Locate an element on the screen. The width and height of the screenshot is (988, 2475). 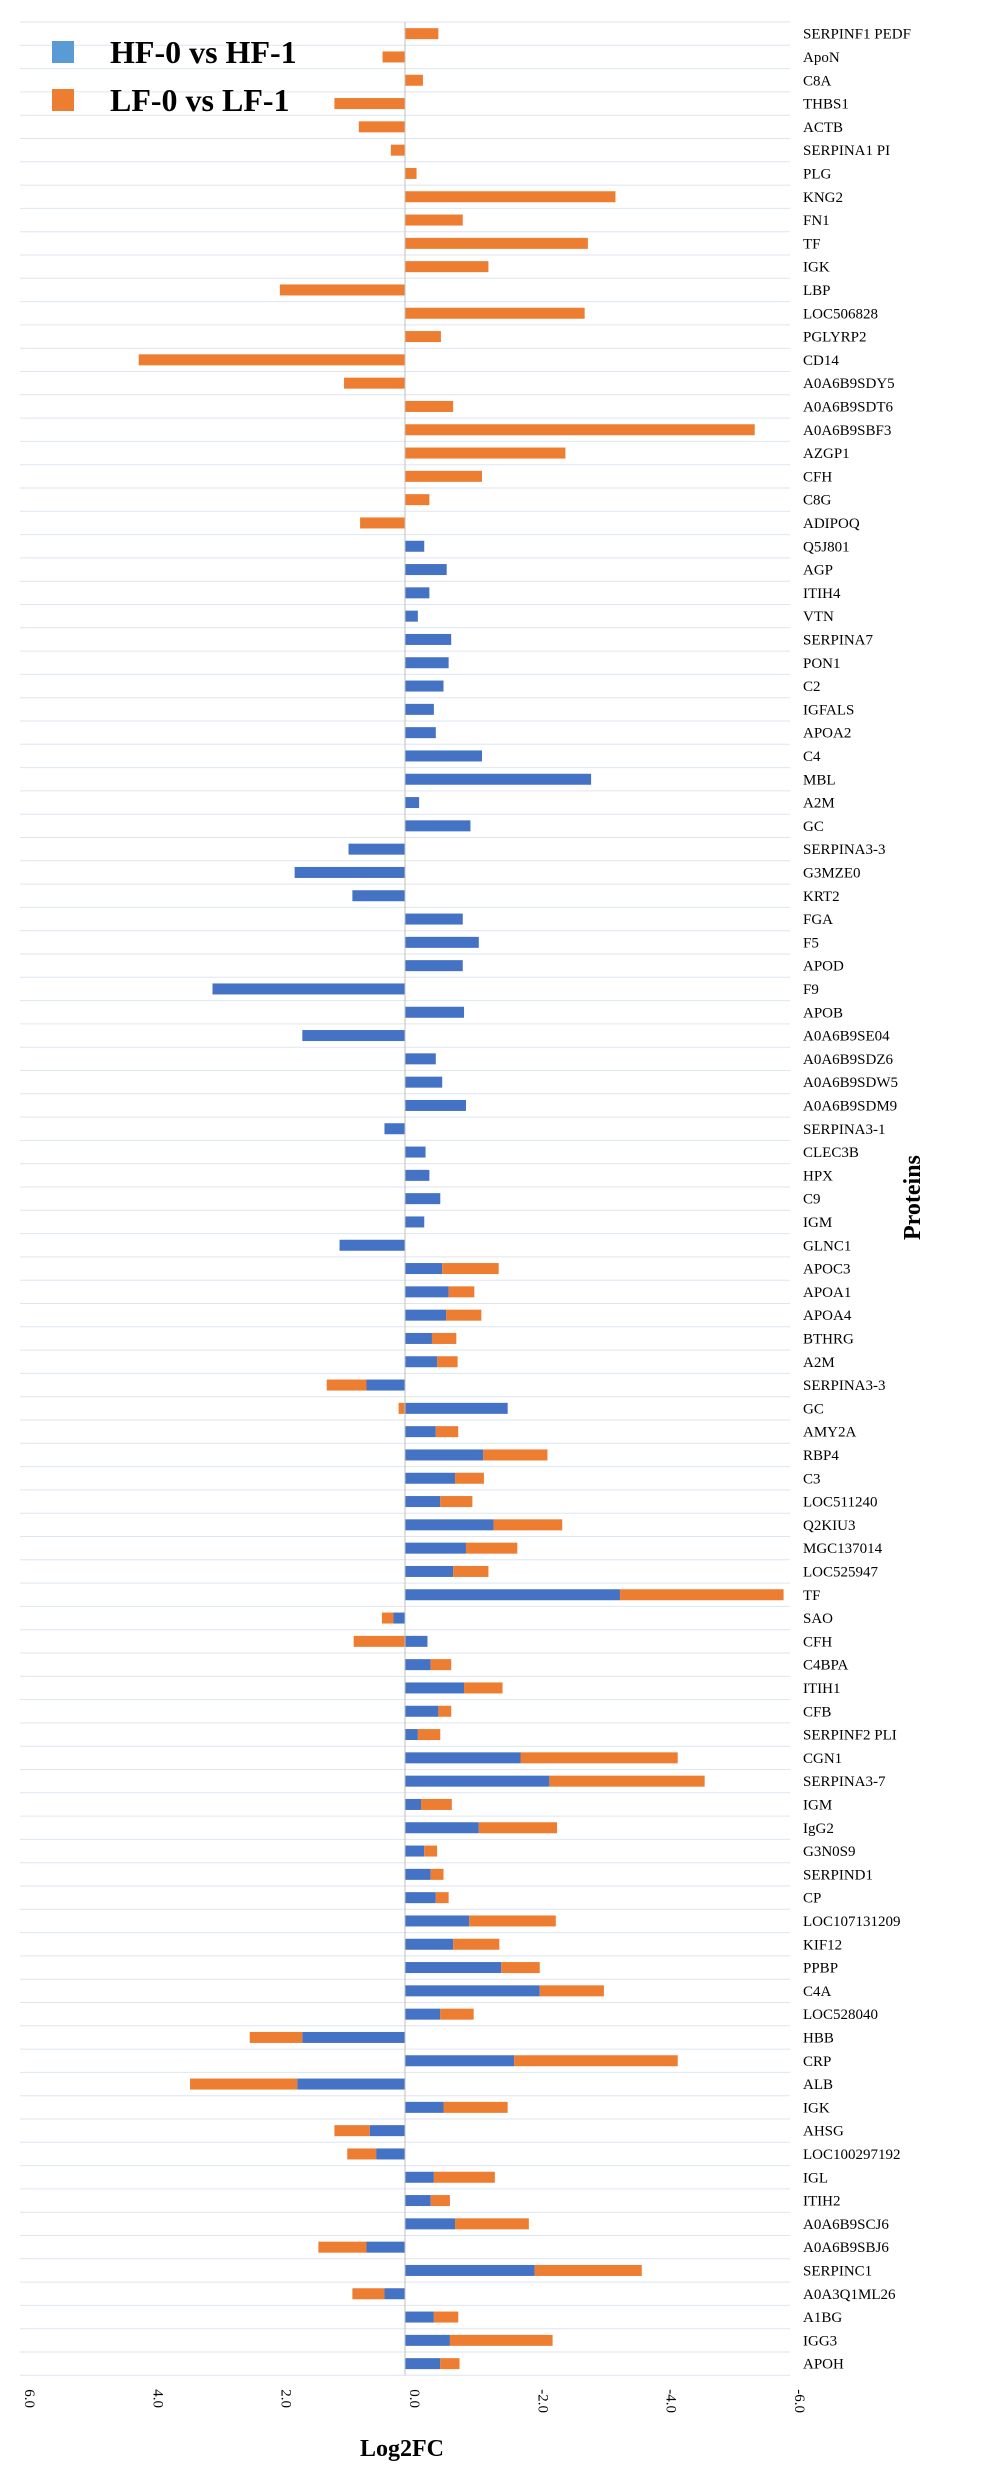
category-label: LOC528040 is located at coordinates (840, 2015).